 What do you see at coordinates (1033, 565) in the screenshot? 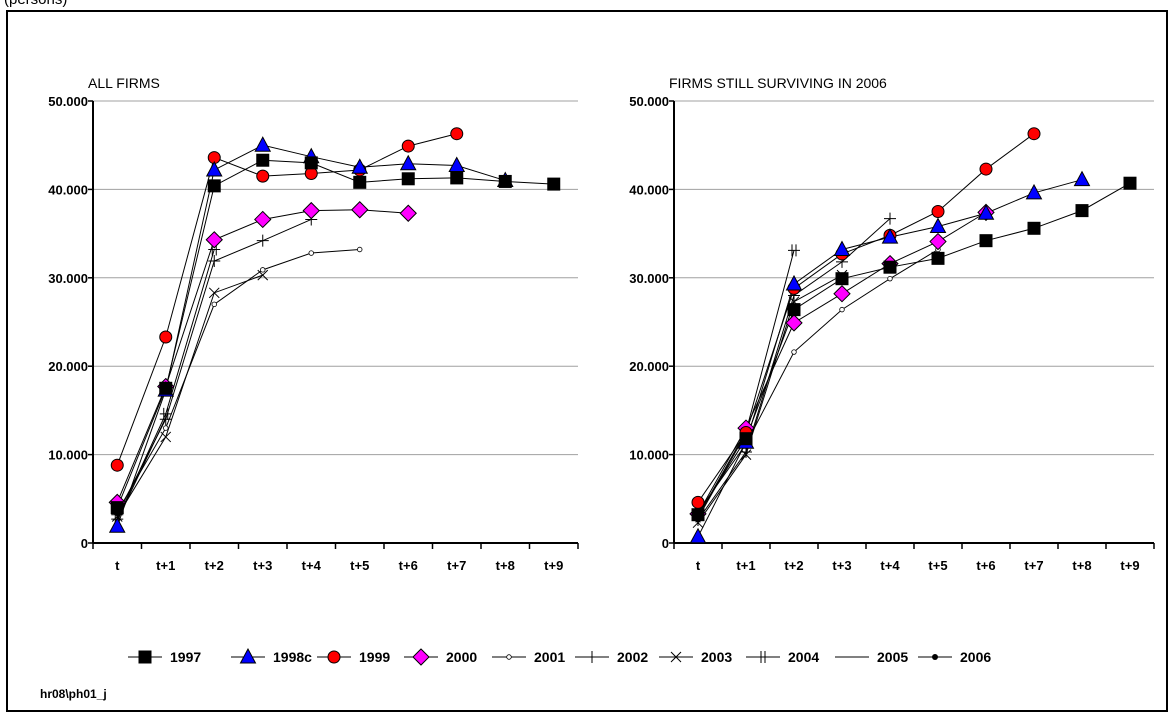
I see `x-tick-label: t+7` at bounding box center [1033, 565].